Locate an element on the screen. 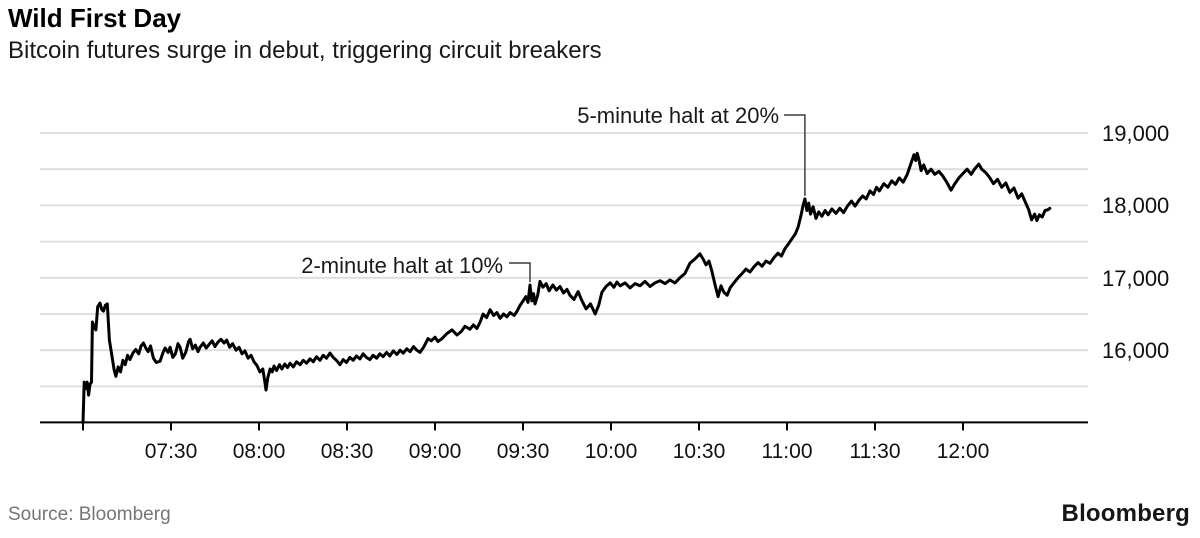 The height and width of the screenshot is (538, 1200). x-axis-label-0900: 09:00 is located at coordinates (435, 451).